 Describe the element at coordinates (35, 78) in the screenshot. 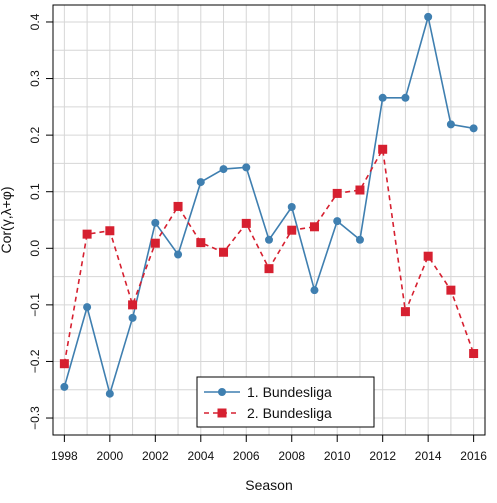

I see `y-tick-label: 0.3` at that location.